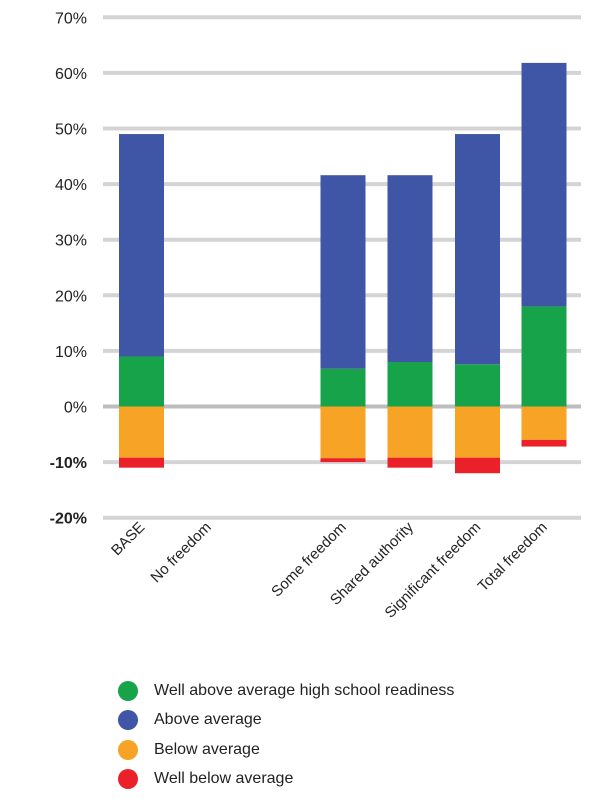 Image resolution: width=589 pixels, height=803 pixels. Describe the element at coordinates (71, 241) in the screenshot. I see `y-tick-label: 30%` at that location.